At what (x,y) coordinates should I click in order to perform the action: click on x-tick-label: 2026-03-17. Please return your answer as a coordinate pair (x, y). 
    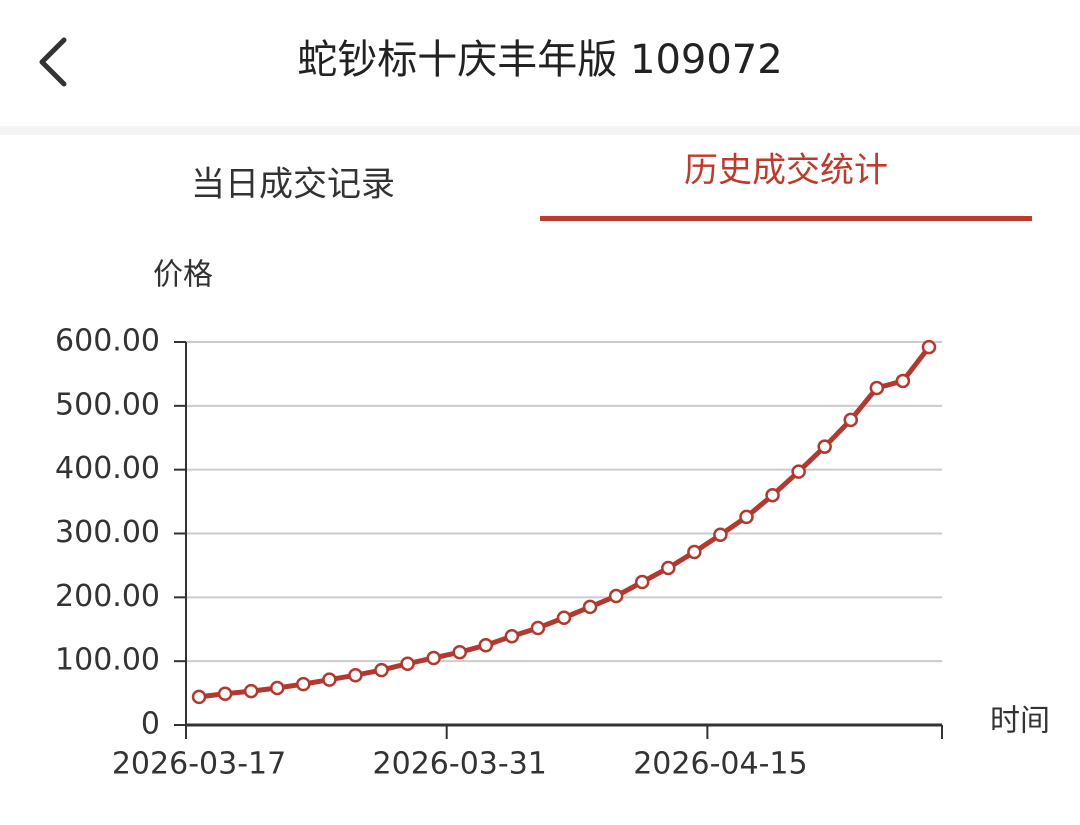
    Looking at the image, I should click on (199, 764).